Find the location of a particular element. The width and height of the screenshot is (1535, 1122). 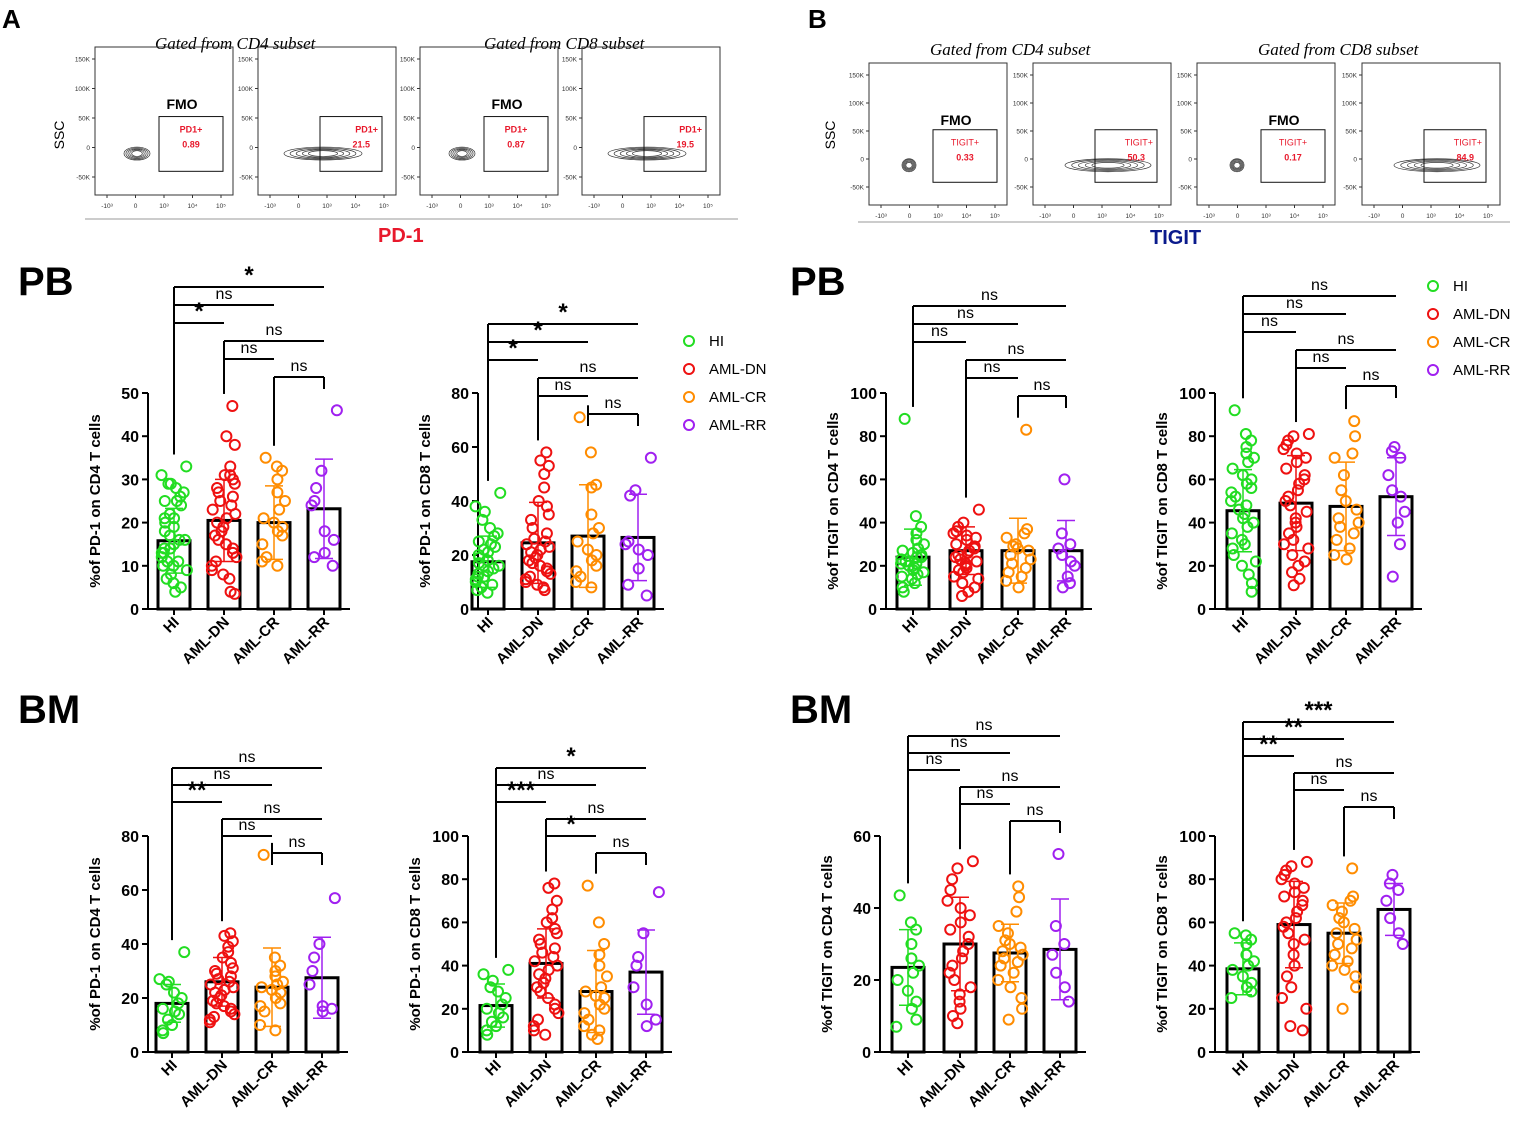

legend-label: AML-CR is located at coordinates (738, 397).